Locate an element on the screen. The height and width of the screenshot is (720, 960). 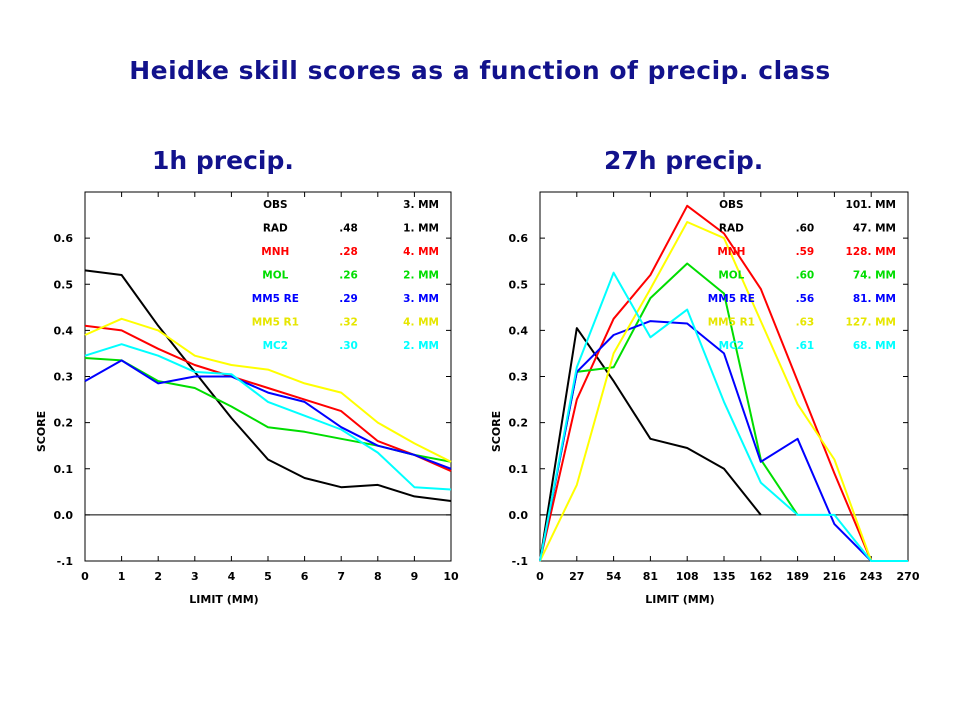
legend-amount: 101. MM is located at coordinates (871, 205).